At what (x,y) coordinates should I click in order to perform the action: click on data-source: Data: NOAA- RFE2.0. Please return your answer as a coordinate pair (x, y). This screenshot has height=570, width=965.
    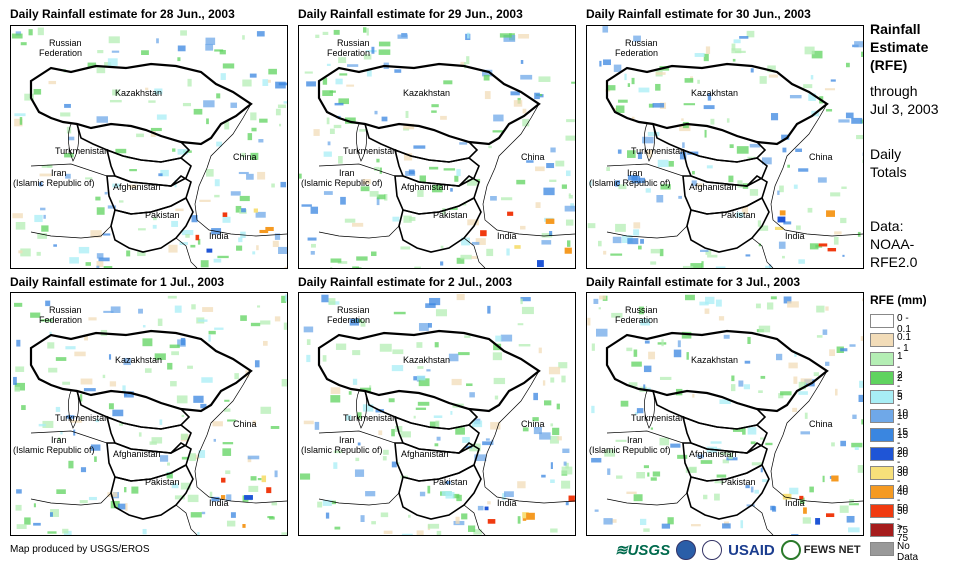
    Looking at the image, I should click on (893, 244).